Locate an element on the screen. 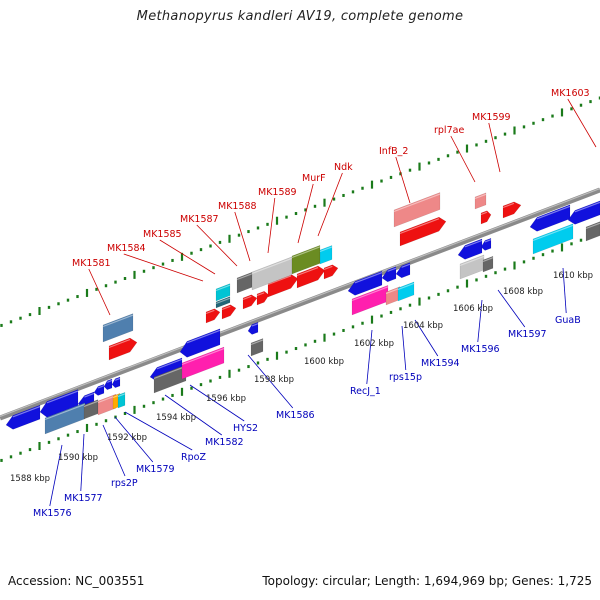  reverse-gene-label: HYS2 is located at coordinates (245, 428).